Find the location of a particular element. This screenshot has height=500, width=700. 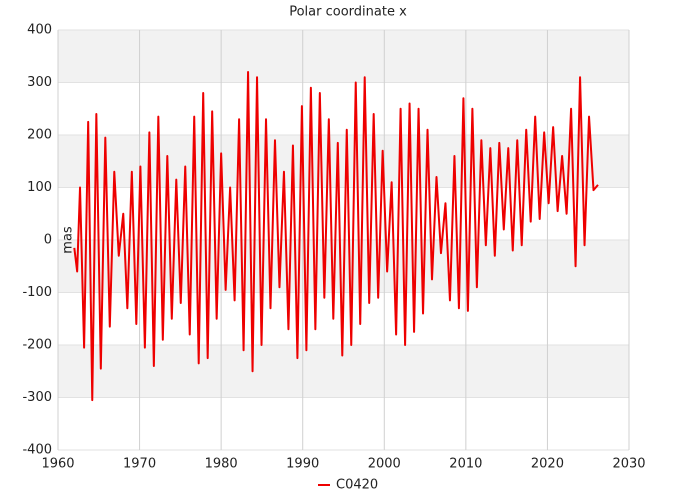

chart-title: Polar coordinate x is located at coordinates (348, 12).